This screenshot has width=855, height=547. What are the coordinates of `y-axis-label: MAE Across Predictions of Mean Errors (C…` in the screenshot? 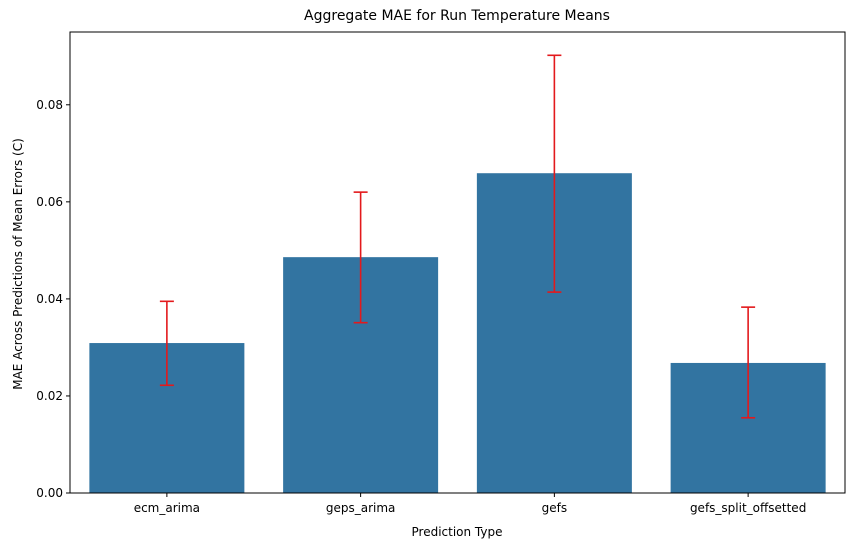 It's located at (18, 264).